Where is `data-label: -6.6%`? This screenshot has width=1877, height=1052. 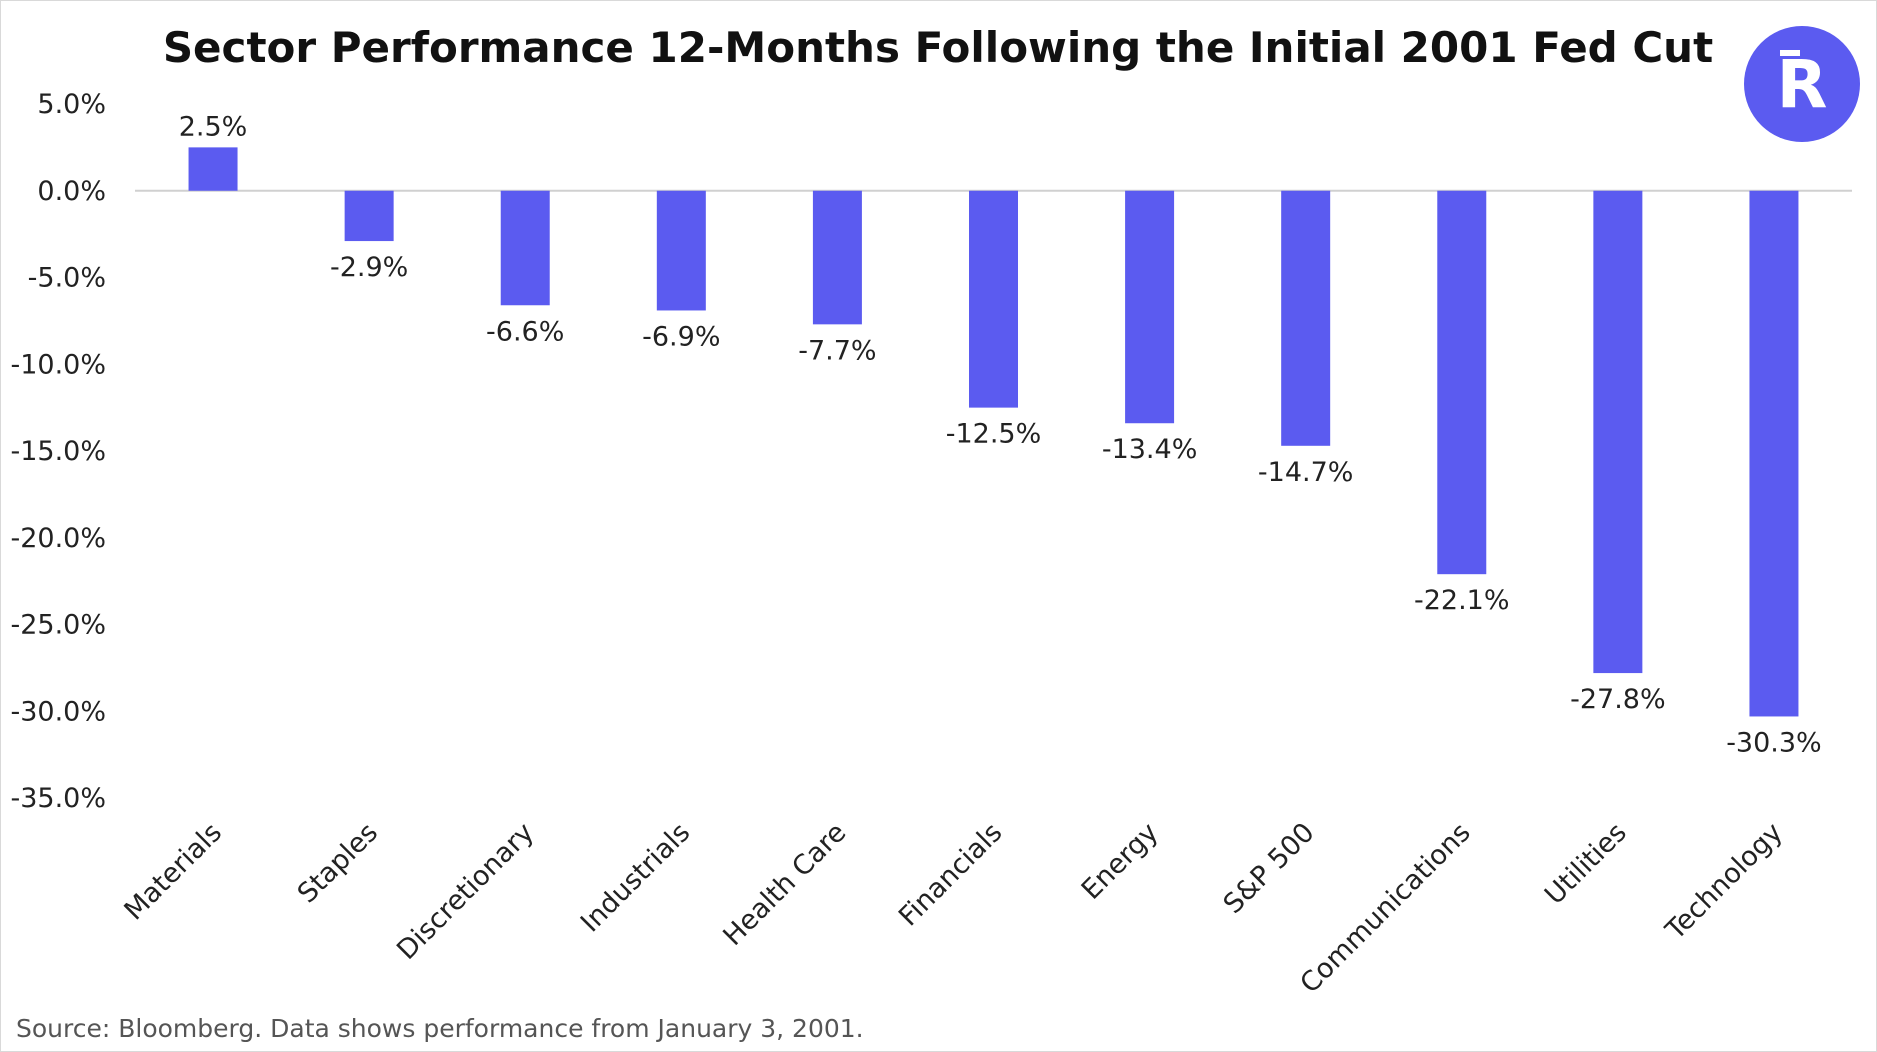
data-label: -6.6% is located at coordinates (525, 331).